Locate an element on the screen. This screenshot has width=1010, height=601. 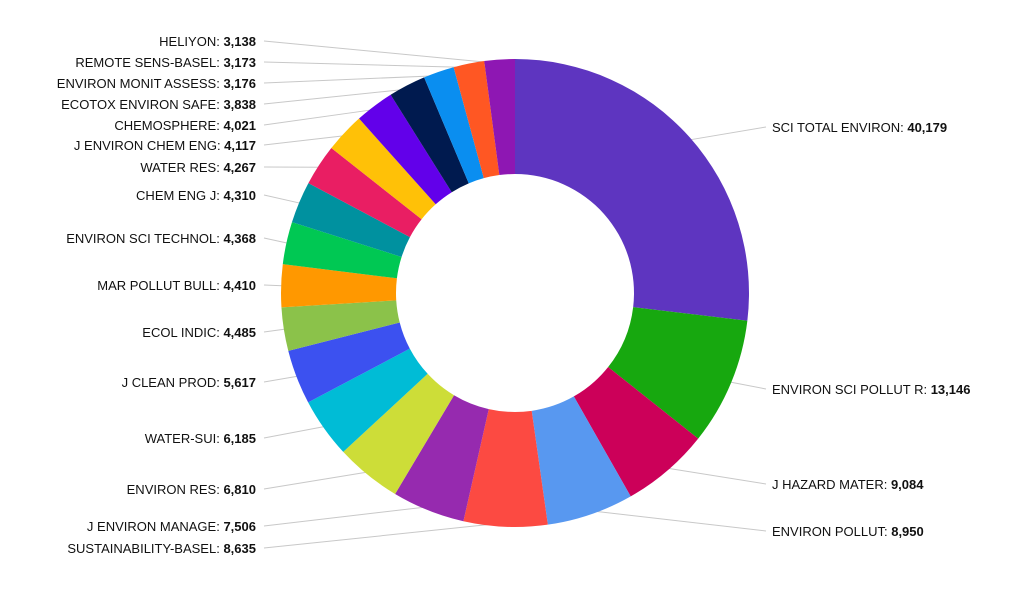
label-value: 40,179 is located at coordinates (927, 127).